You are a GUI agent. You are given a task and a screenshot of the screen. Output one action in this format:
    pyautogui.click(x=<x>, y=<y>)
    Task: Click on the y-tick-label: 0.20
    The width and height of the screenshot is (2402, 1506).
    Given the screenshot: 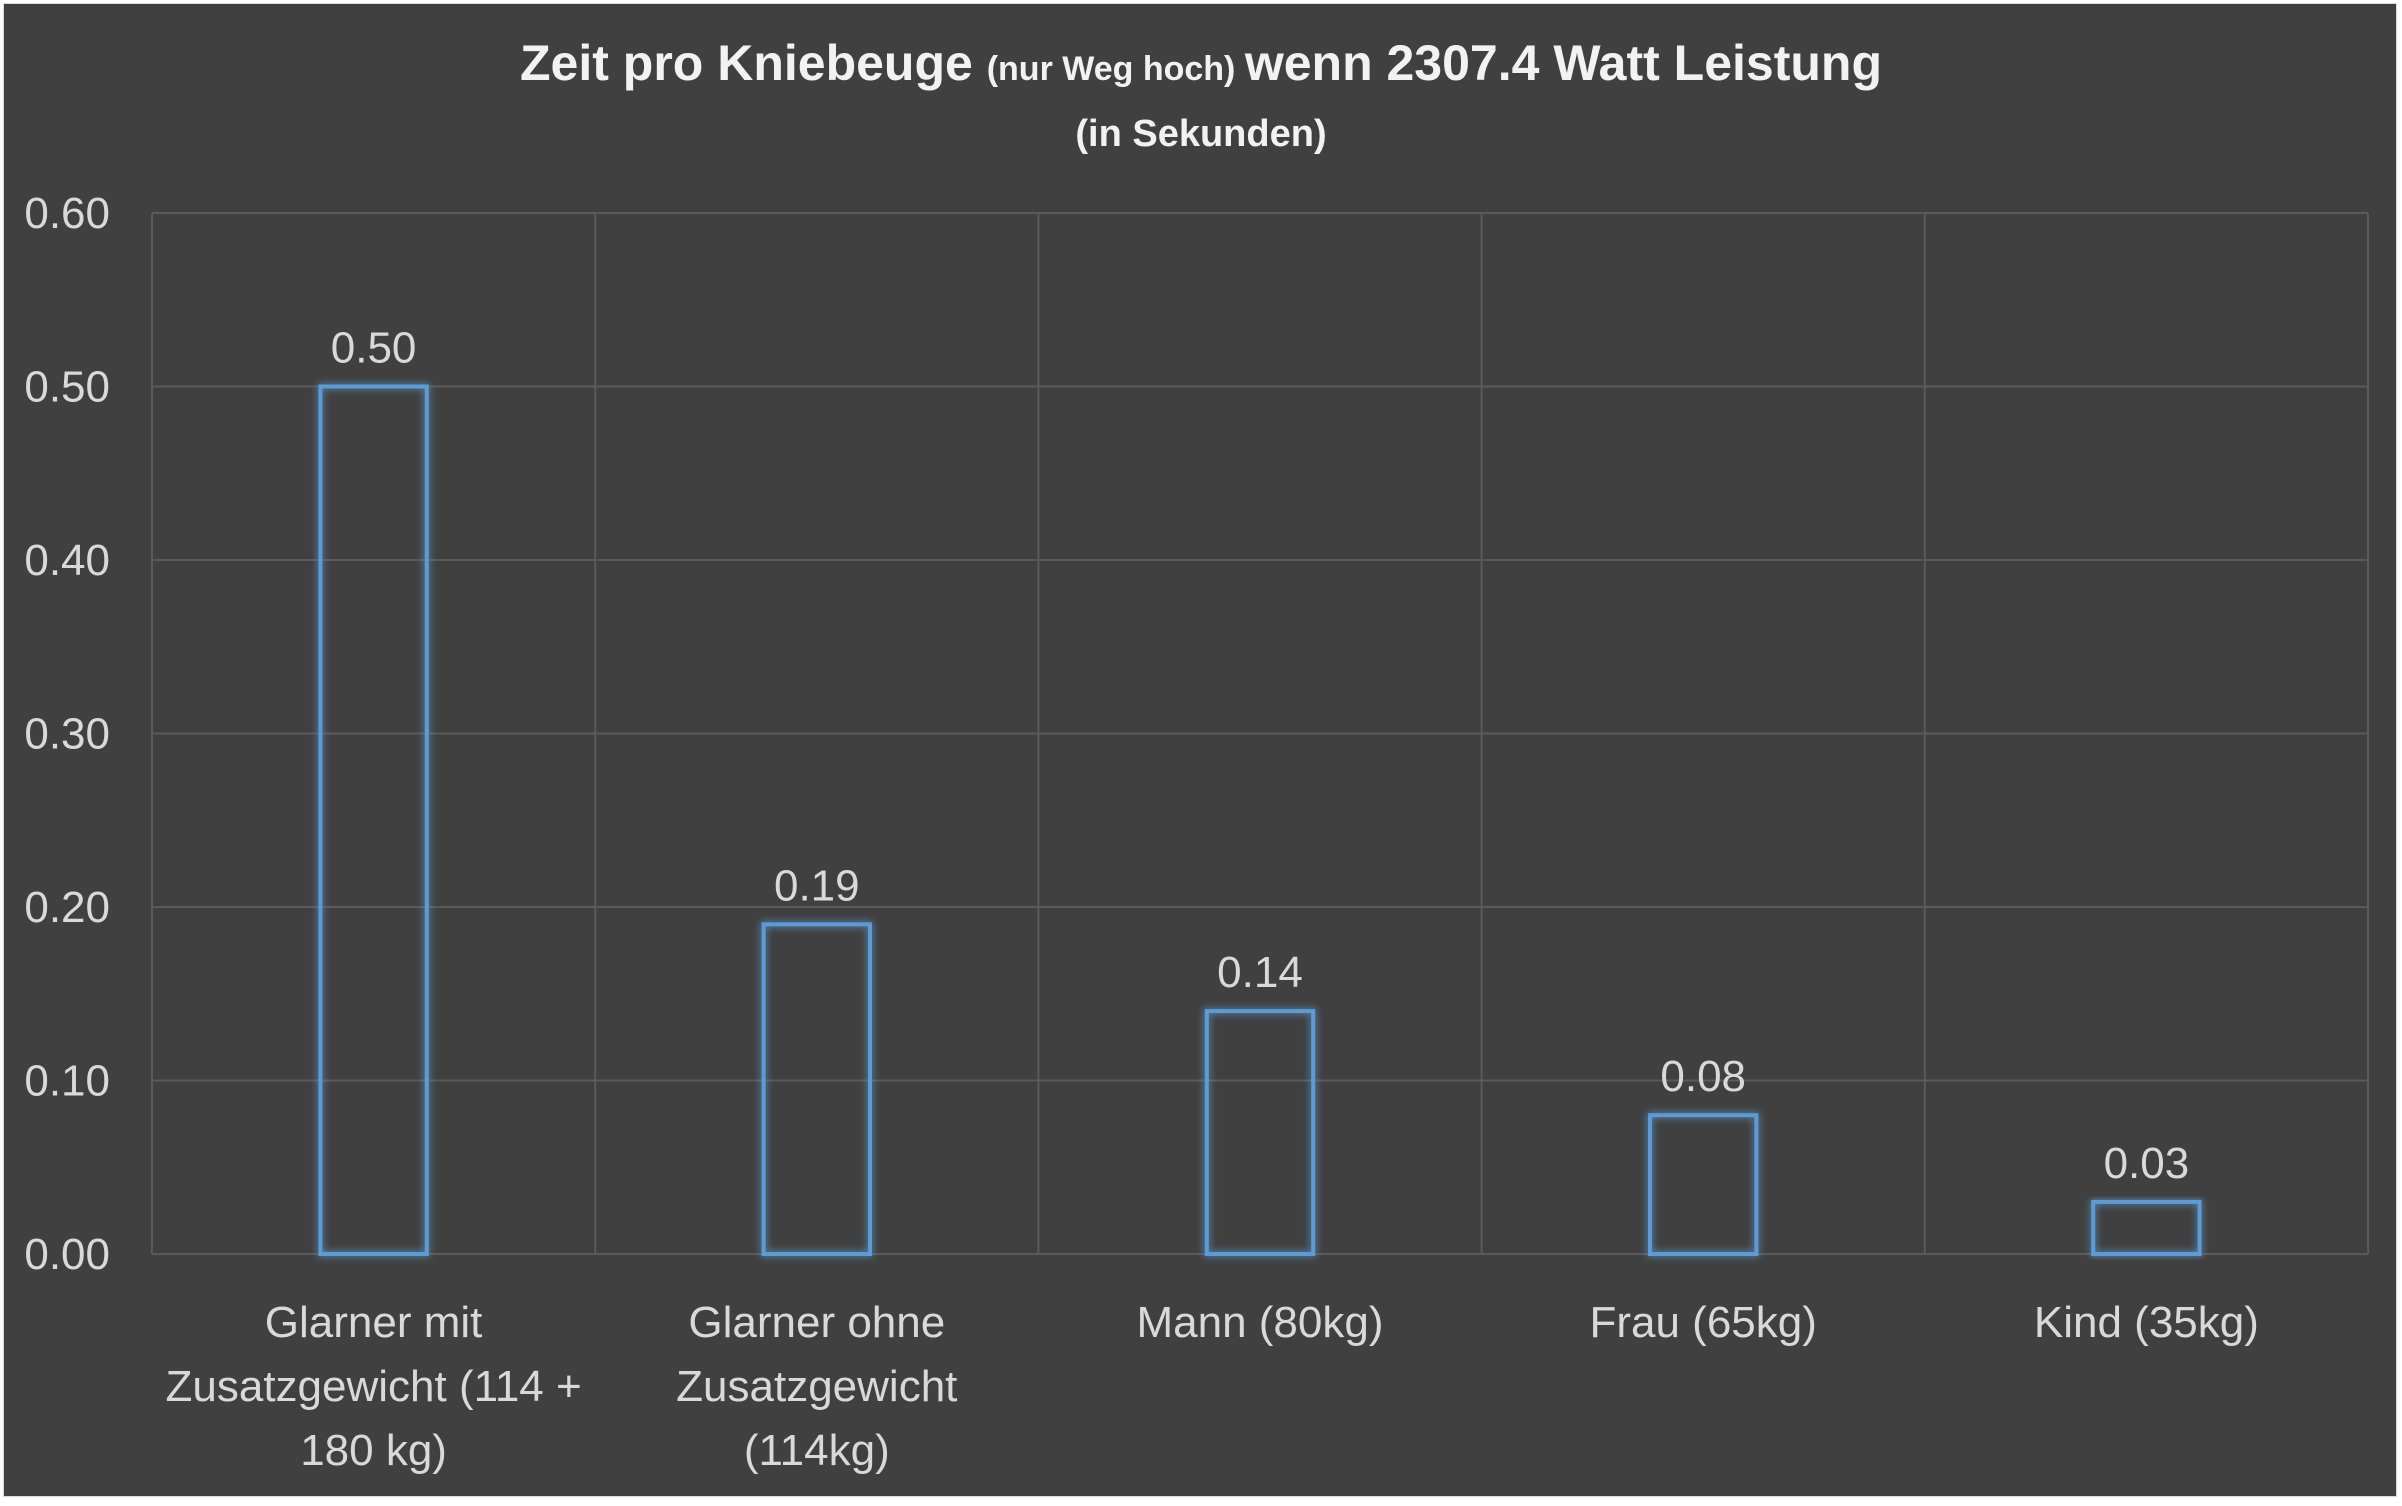 What is the action you would take?
    pyautogui.click(x=67, y=907)
    